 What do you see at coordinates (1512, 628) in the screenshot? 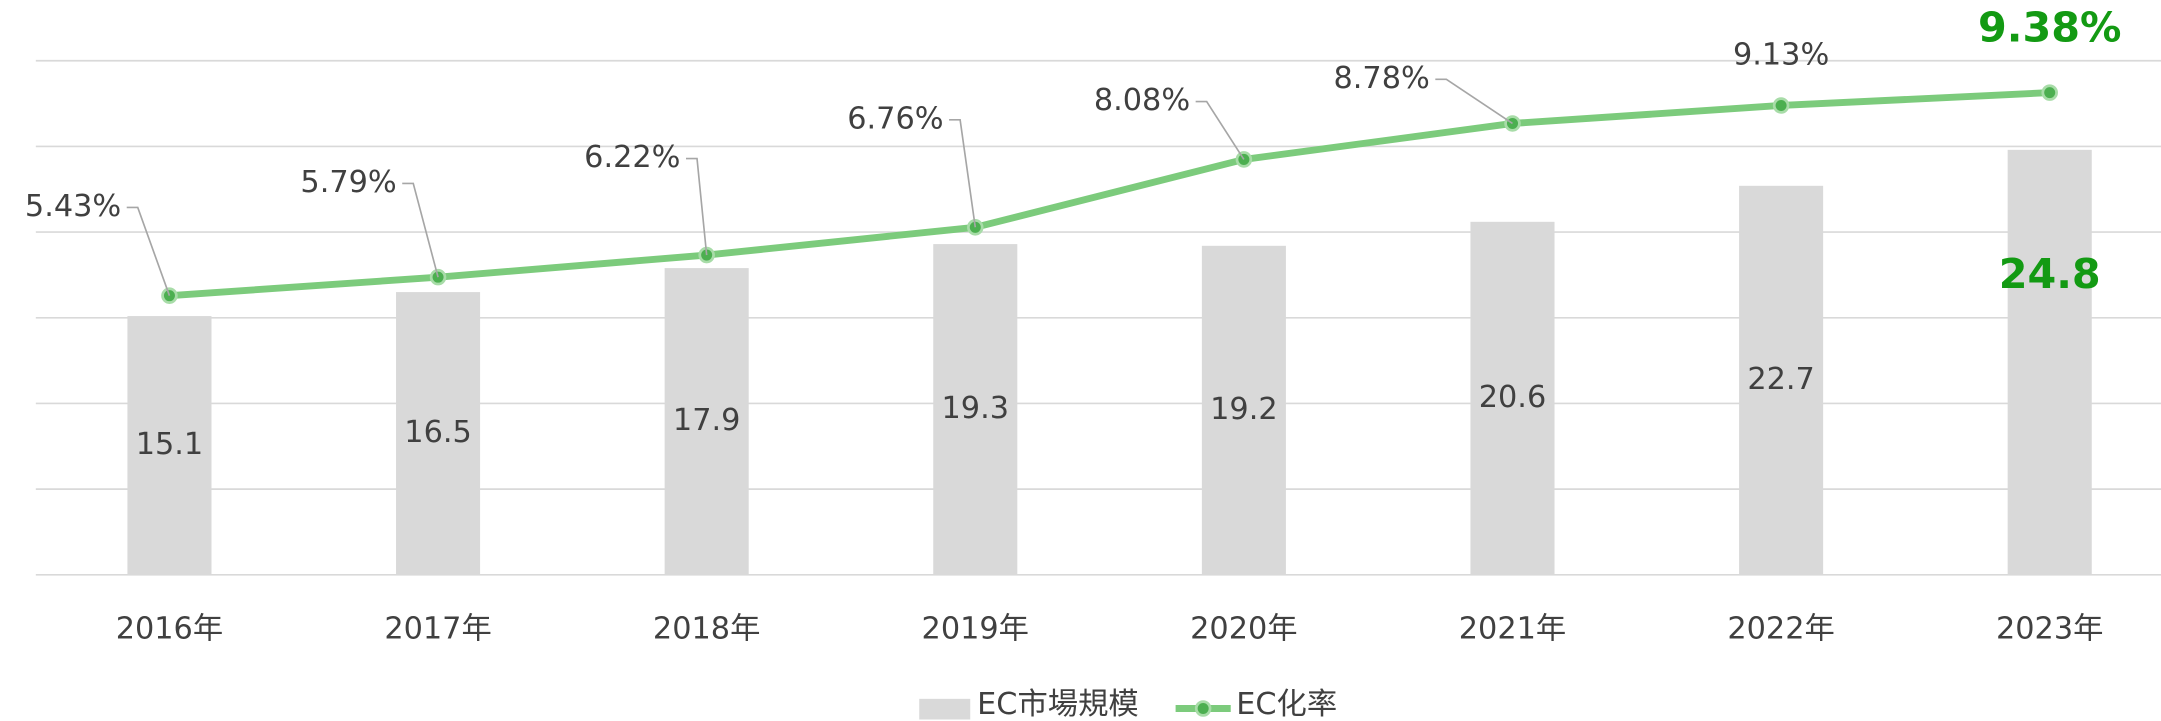
I see `x-tick-label: 2021年` at bounding box center [1512, 628].